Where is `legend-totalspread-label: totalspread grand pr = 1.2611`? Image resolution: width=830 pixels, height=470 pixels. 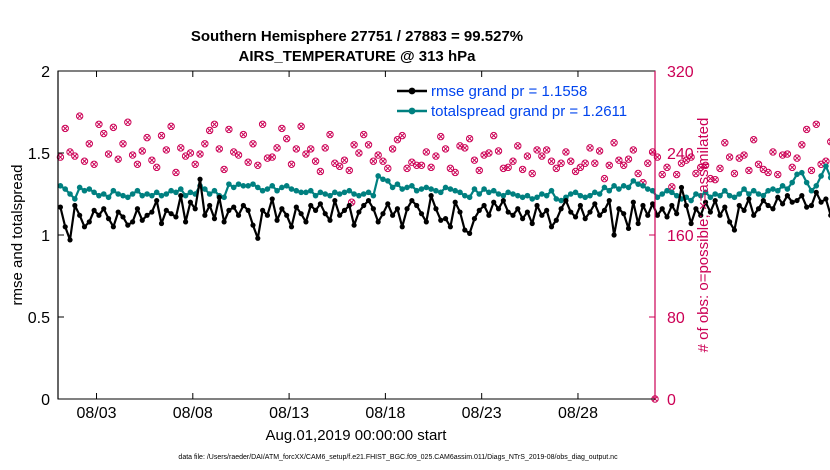 legend-totalspread-label: totalspread grand pr = 1.2611 is located at coordinates (529, 111).